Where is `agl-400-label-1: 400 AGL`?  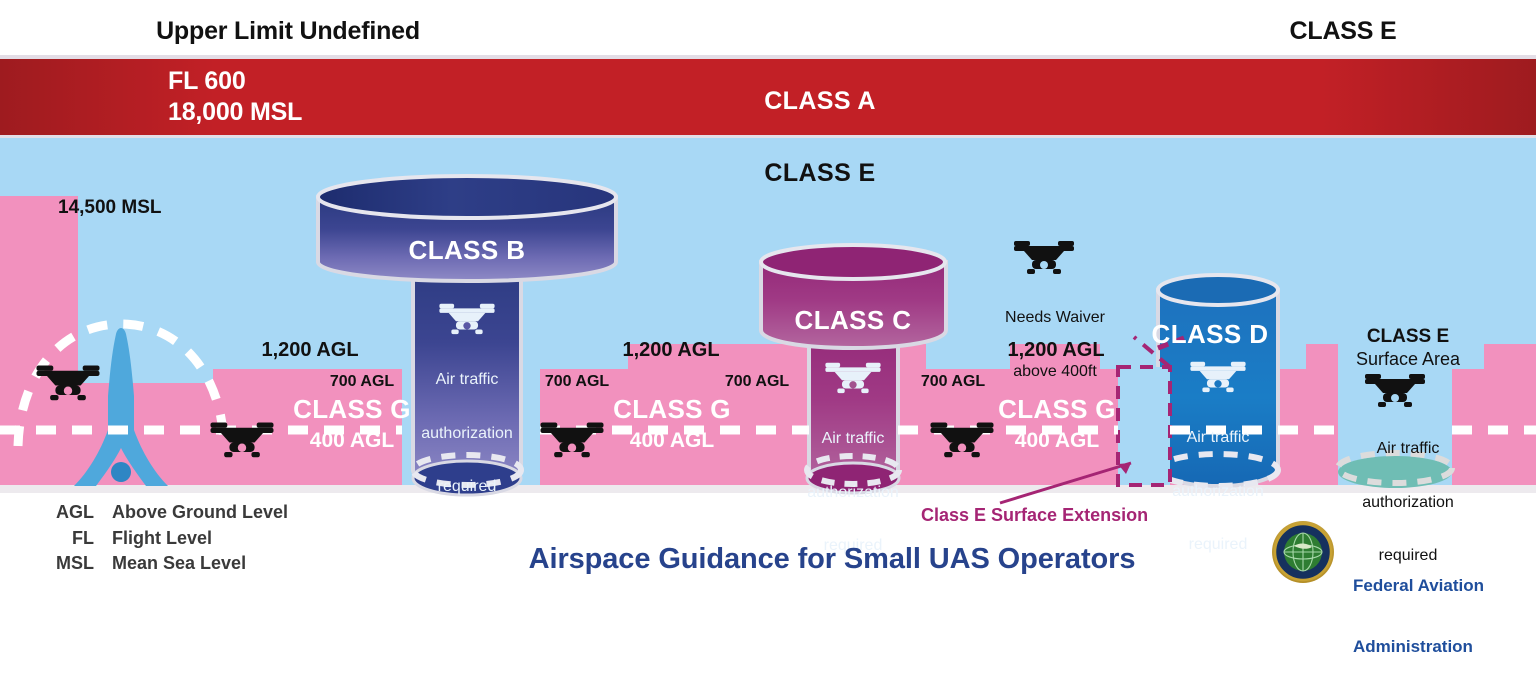
agl-400-label-1: 400 AGL is located at coordinates (352, 440).